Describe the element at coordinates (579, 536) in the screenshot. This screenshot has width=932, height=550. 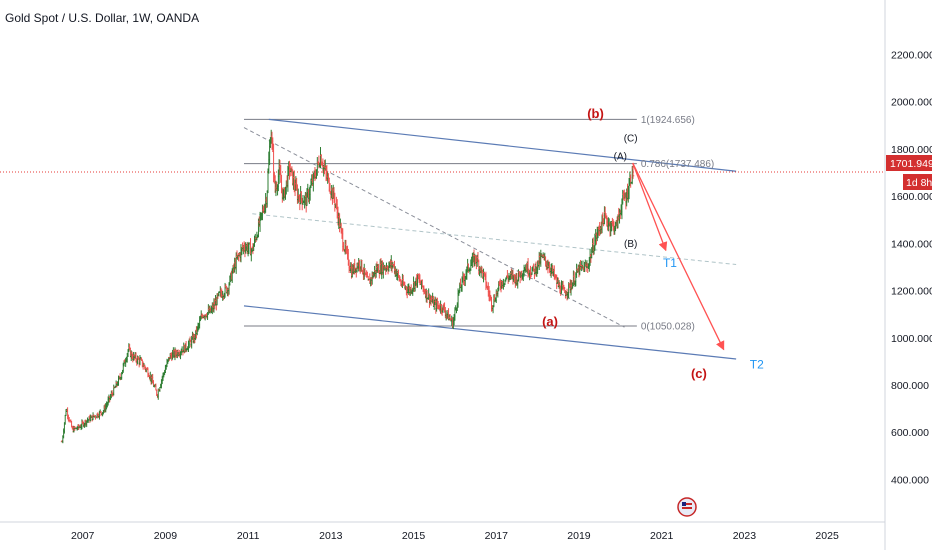
I see `x-tick-label: 2019` at that location.